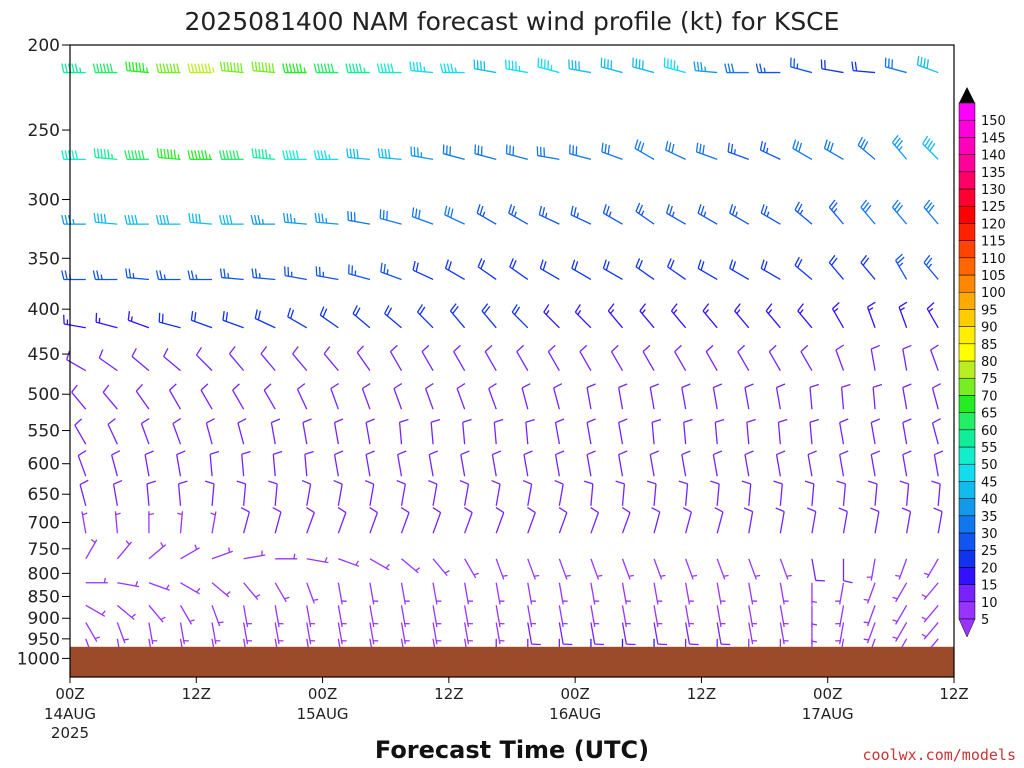  Describe the element at coordinates (993, 207) in the screenshot. I see `colorbar-label: 125` at that location.